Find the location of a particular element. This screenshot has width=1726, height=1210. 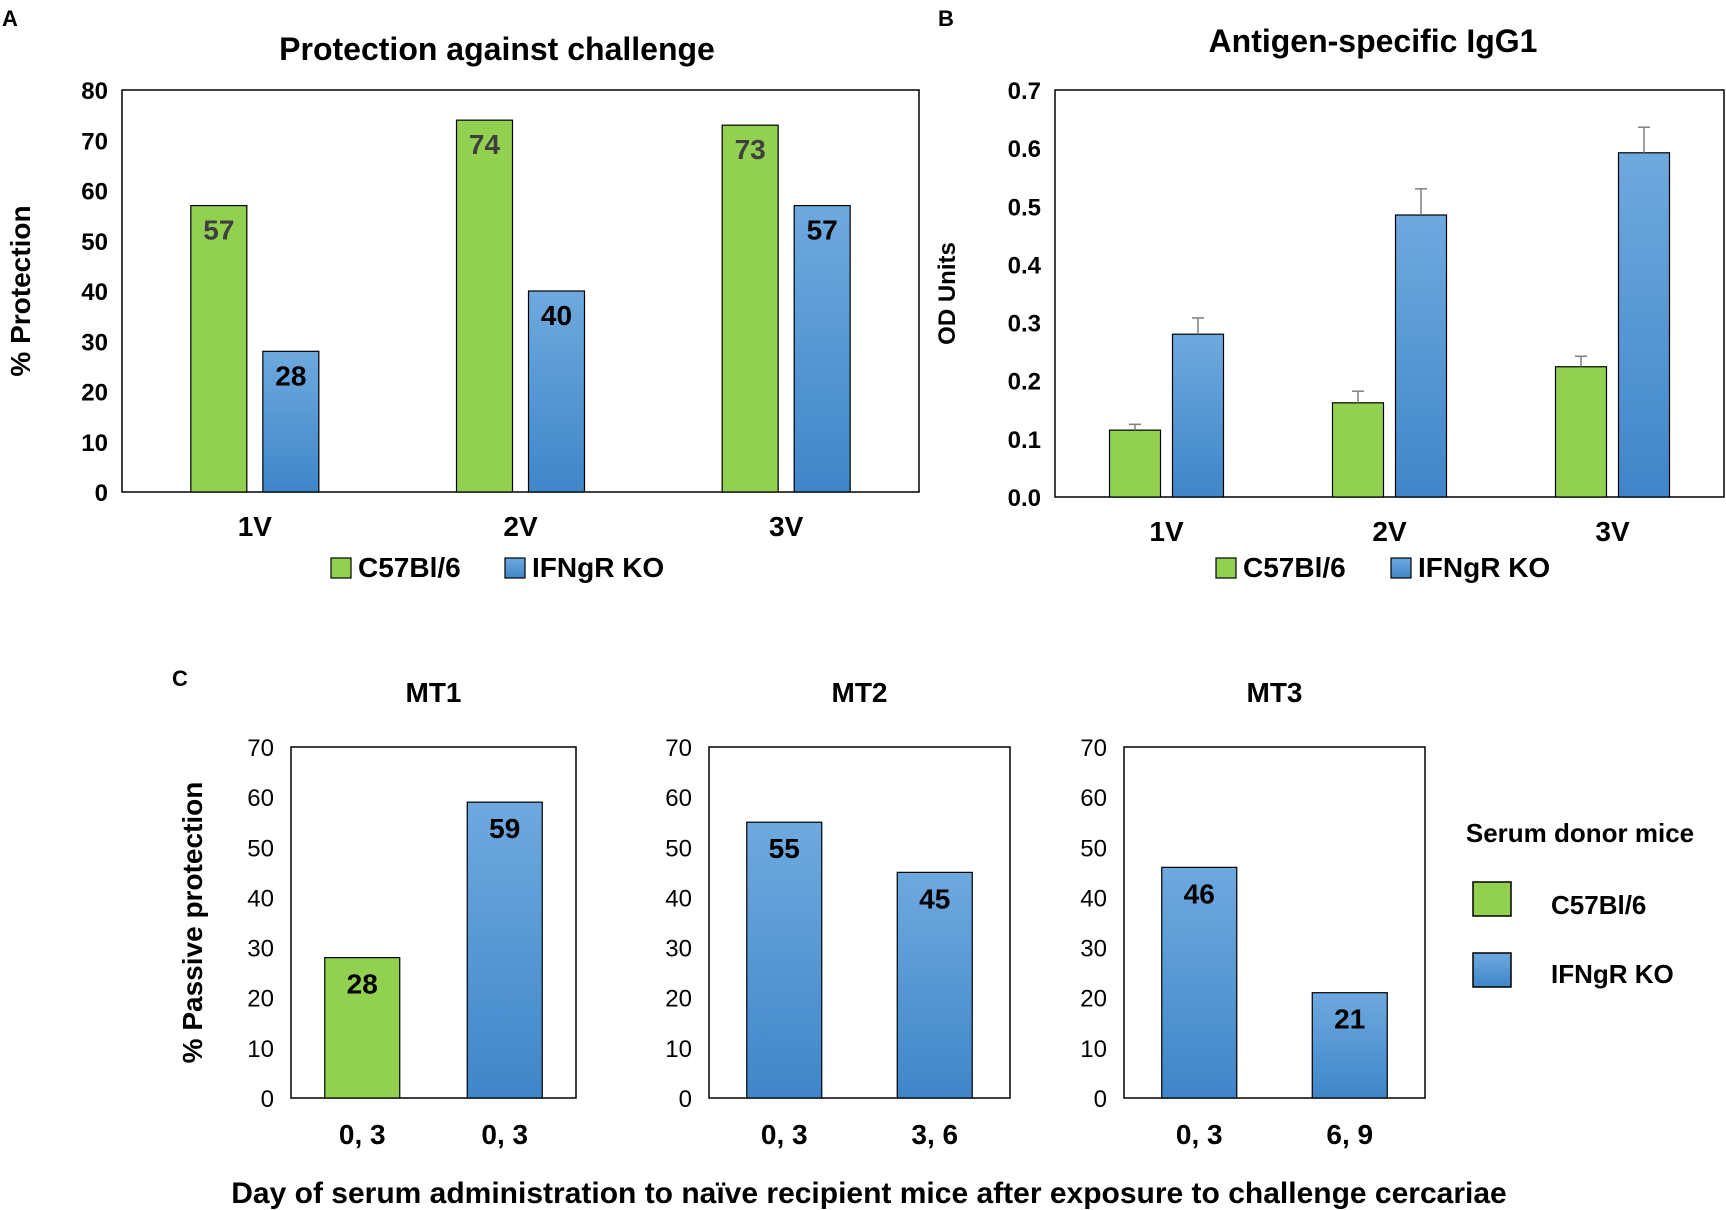

data-label: 45 is located at coordinates (934, 898).